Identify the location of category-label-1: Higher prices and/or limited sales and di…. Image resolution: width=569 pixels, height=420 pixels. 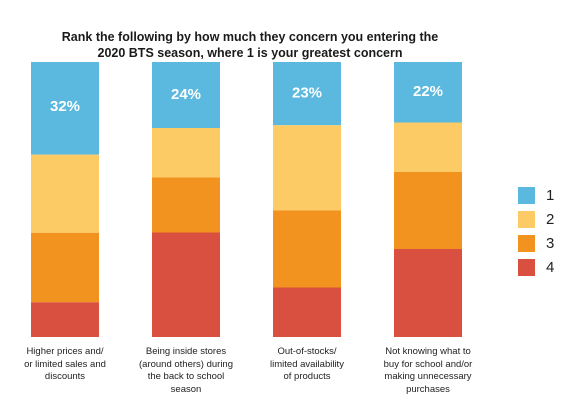
(65, 365).